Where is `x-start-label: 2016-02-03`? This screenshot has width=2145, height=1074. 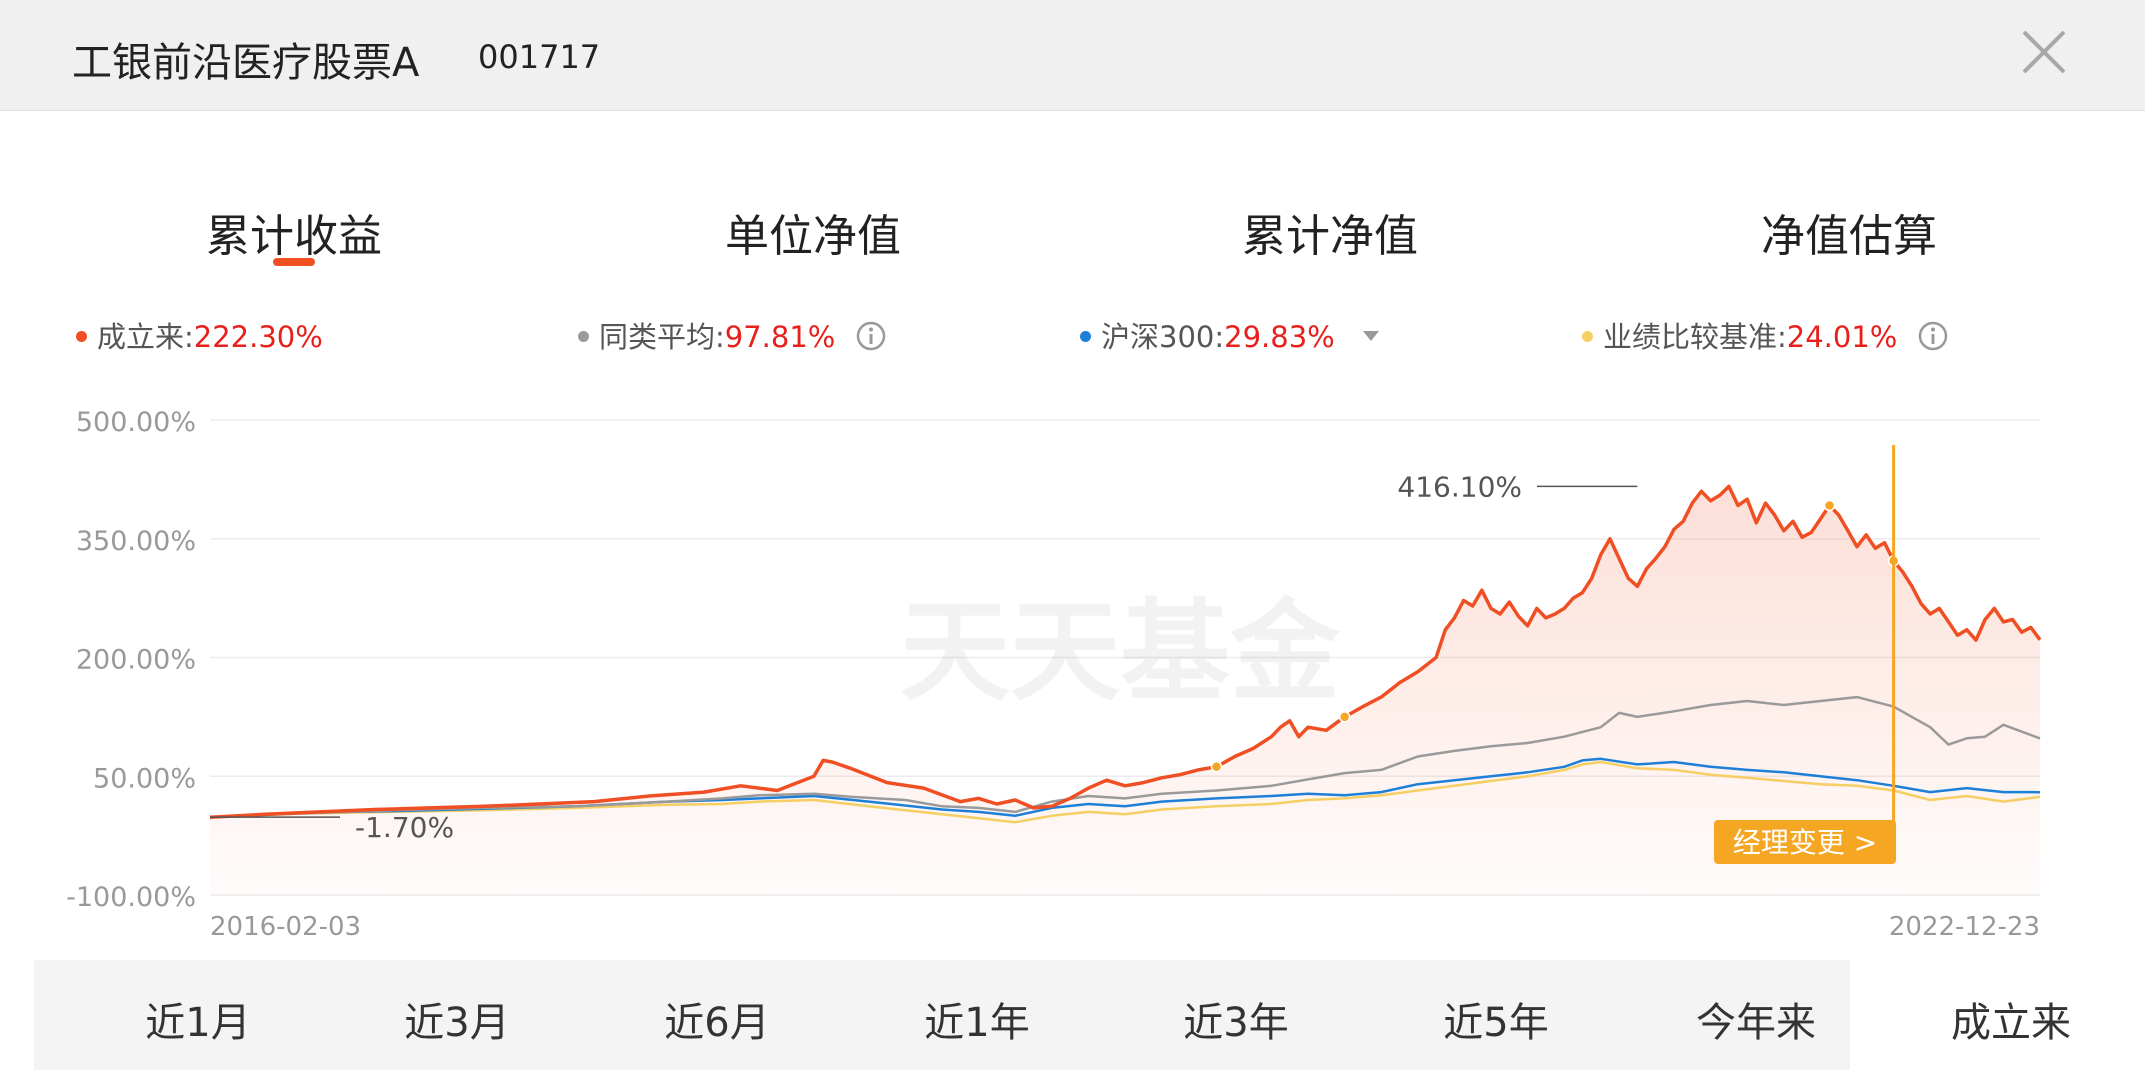 x-start-label: 2016-02-03 is located at coordinates (285, 927).